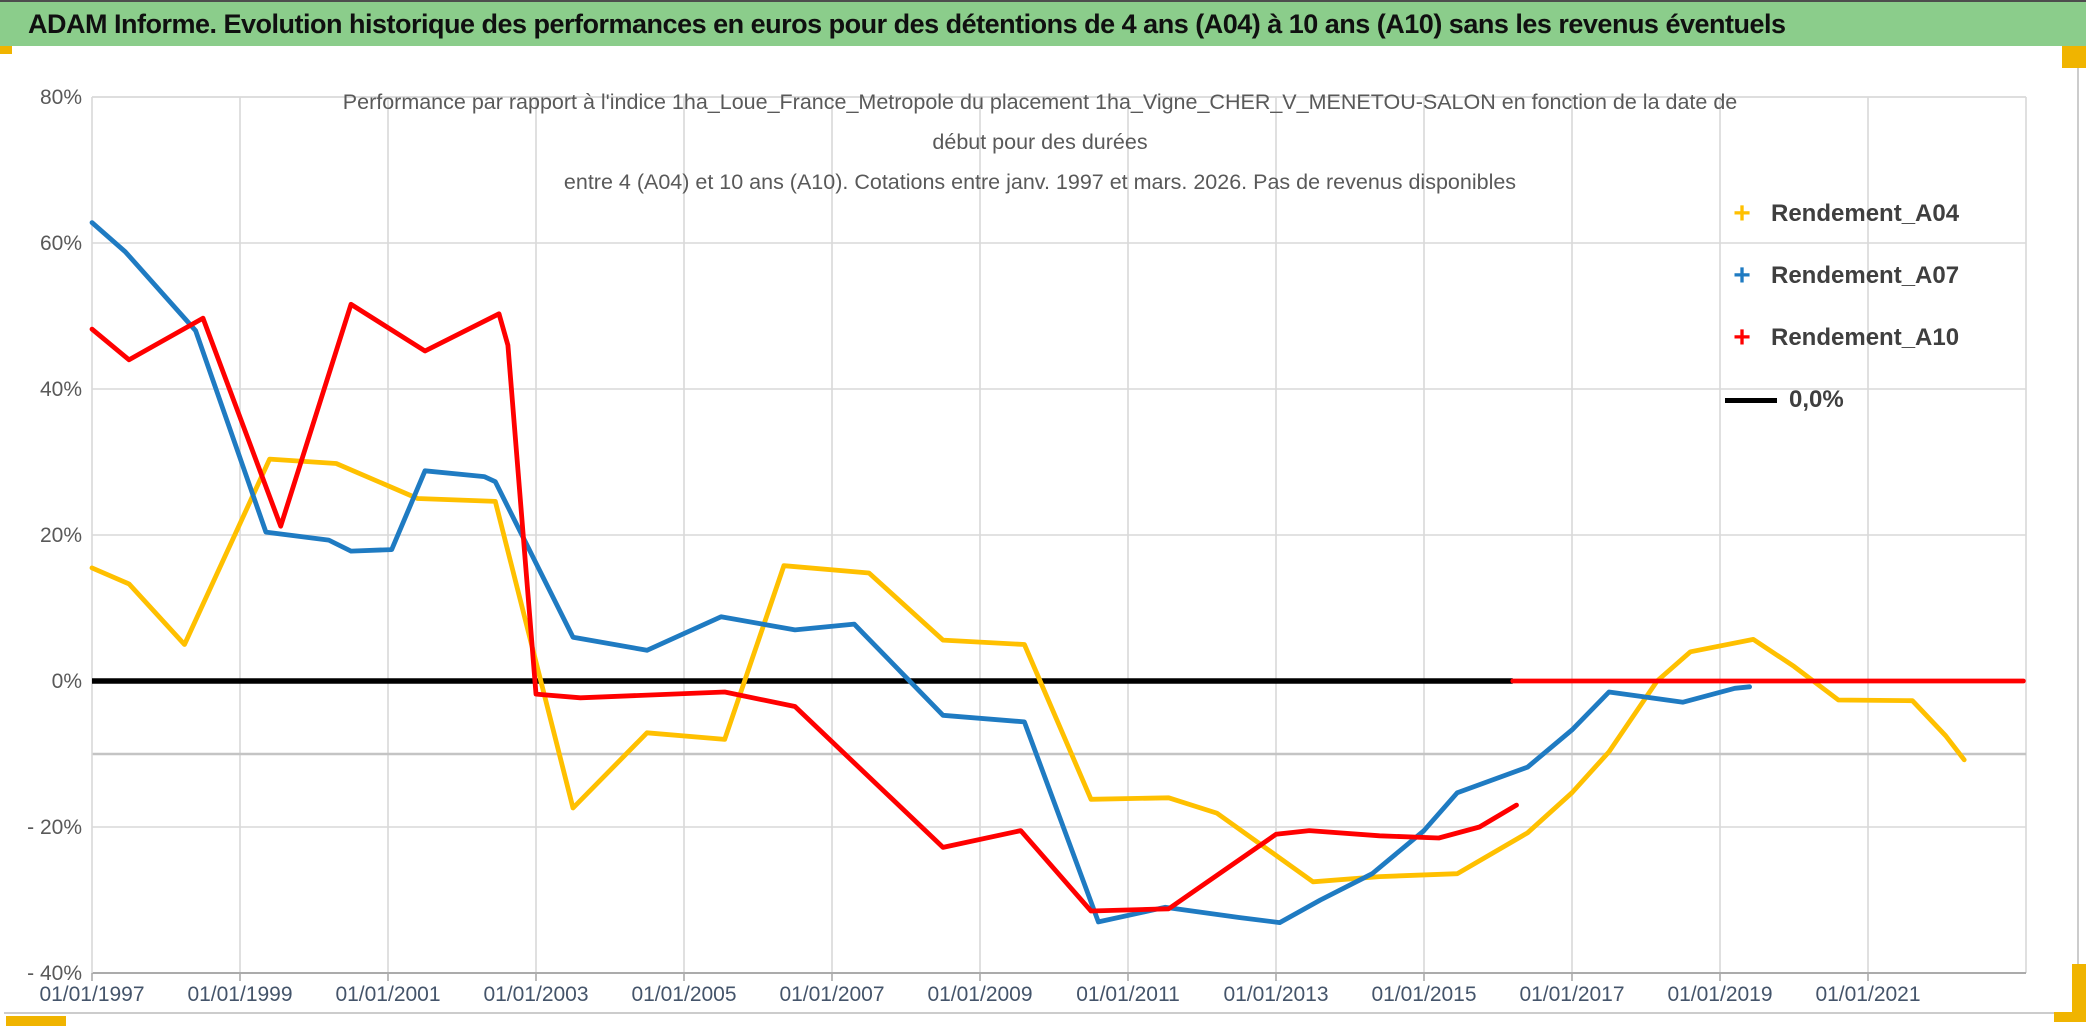  Describe the element at coordinates (683, 994) in the screenshot. I see `x-axis-label-2005: 01/01/2005` at that location.